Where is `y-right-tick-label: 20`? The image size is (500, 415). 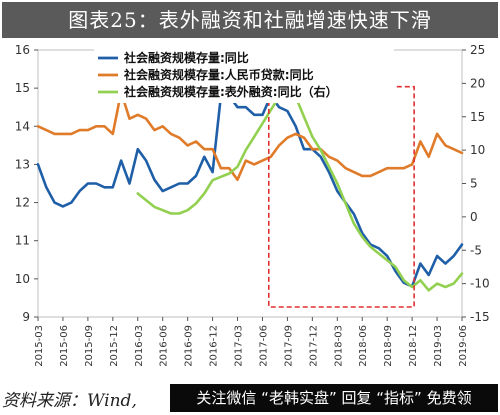 y-right-tick-label: 20 is located at coordinates (477, 83).